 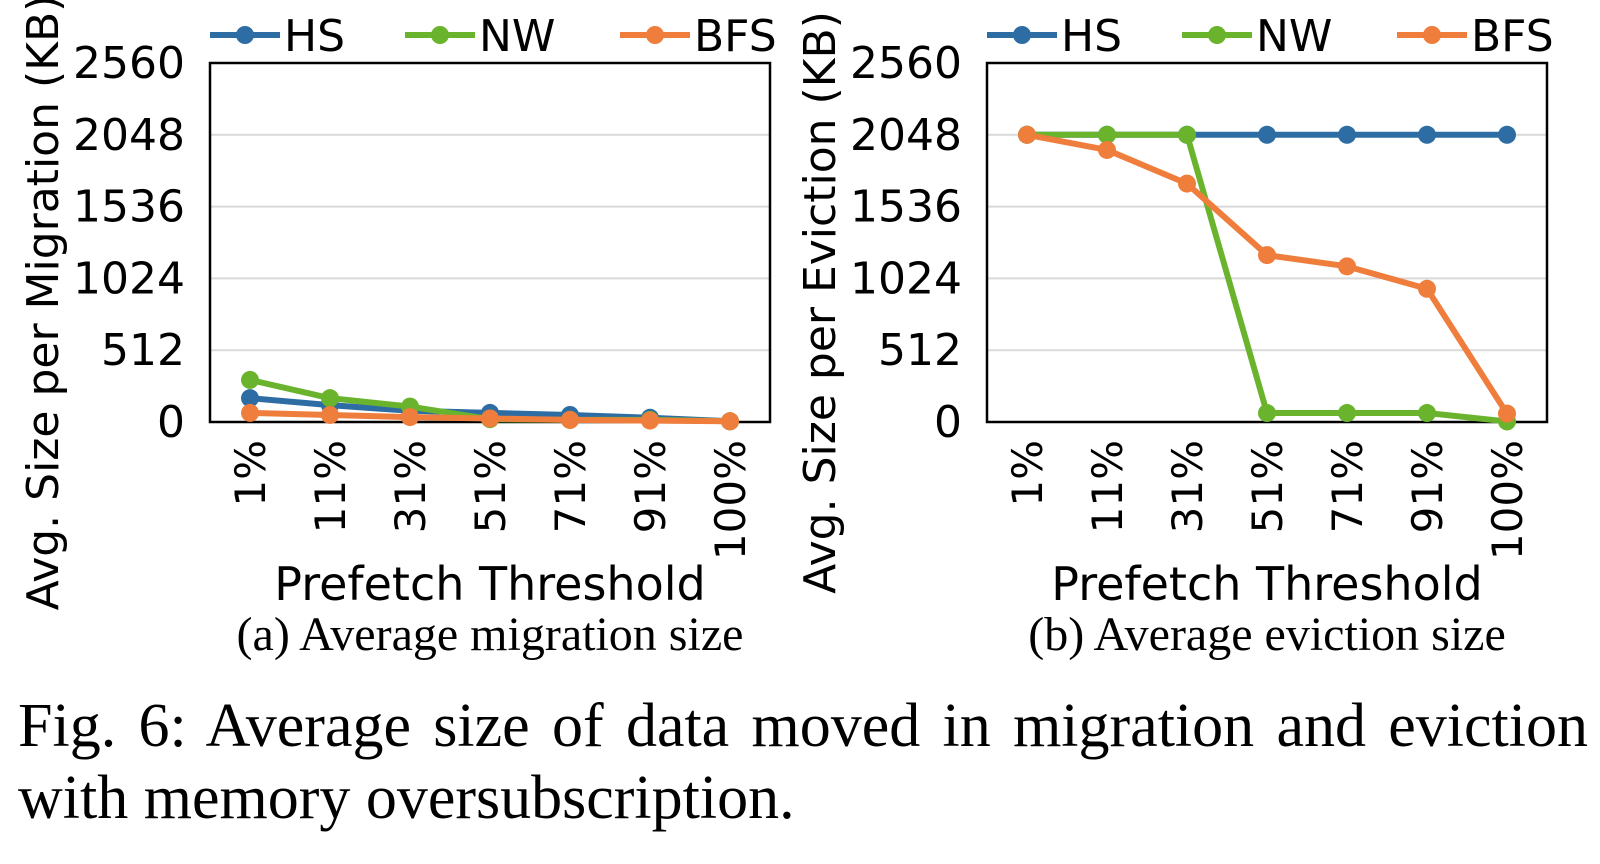 What do you see at coordinates (490, 634) in the screenshot?
I see `panel-caption: (a) Average migration size` at bounding box center [490, 634].